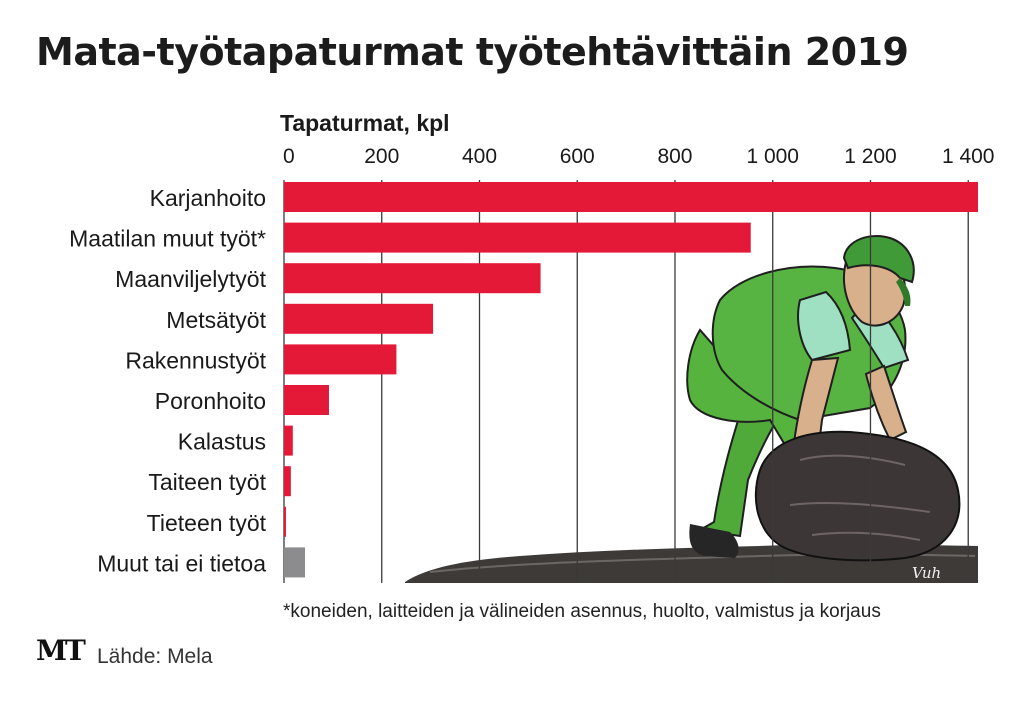 This screenshot has width=1019, height=702. What do you see at coordinates (577, 156) in the screenshot?
I see `tick-label: 600` at bounding box center [577, 156].